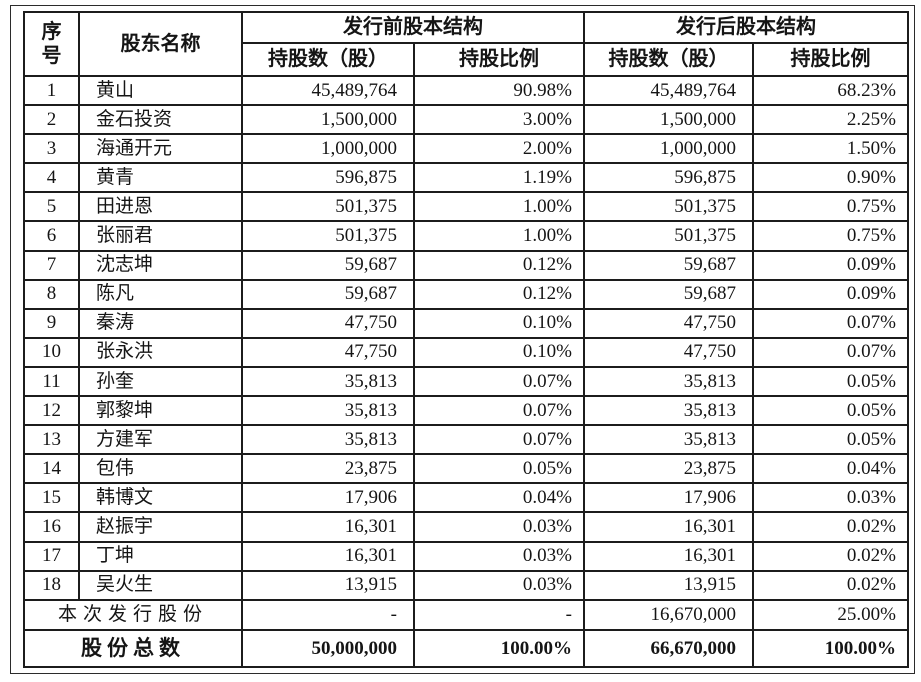 The height and width of the screenshot is (682, 921). What do you see at coordinates (160, 90) in the screenshot?
I see `shareholder-name-cell: 黄山` at bounding box center [160, 90].